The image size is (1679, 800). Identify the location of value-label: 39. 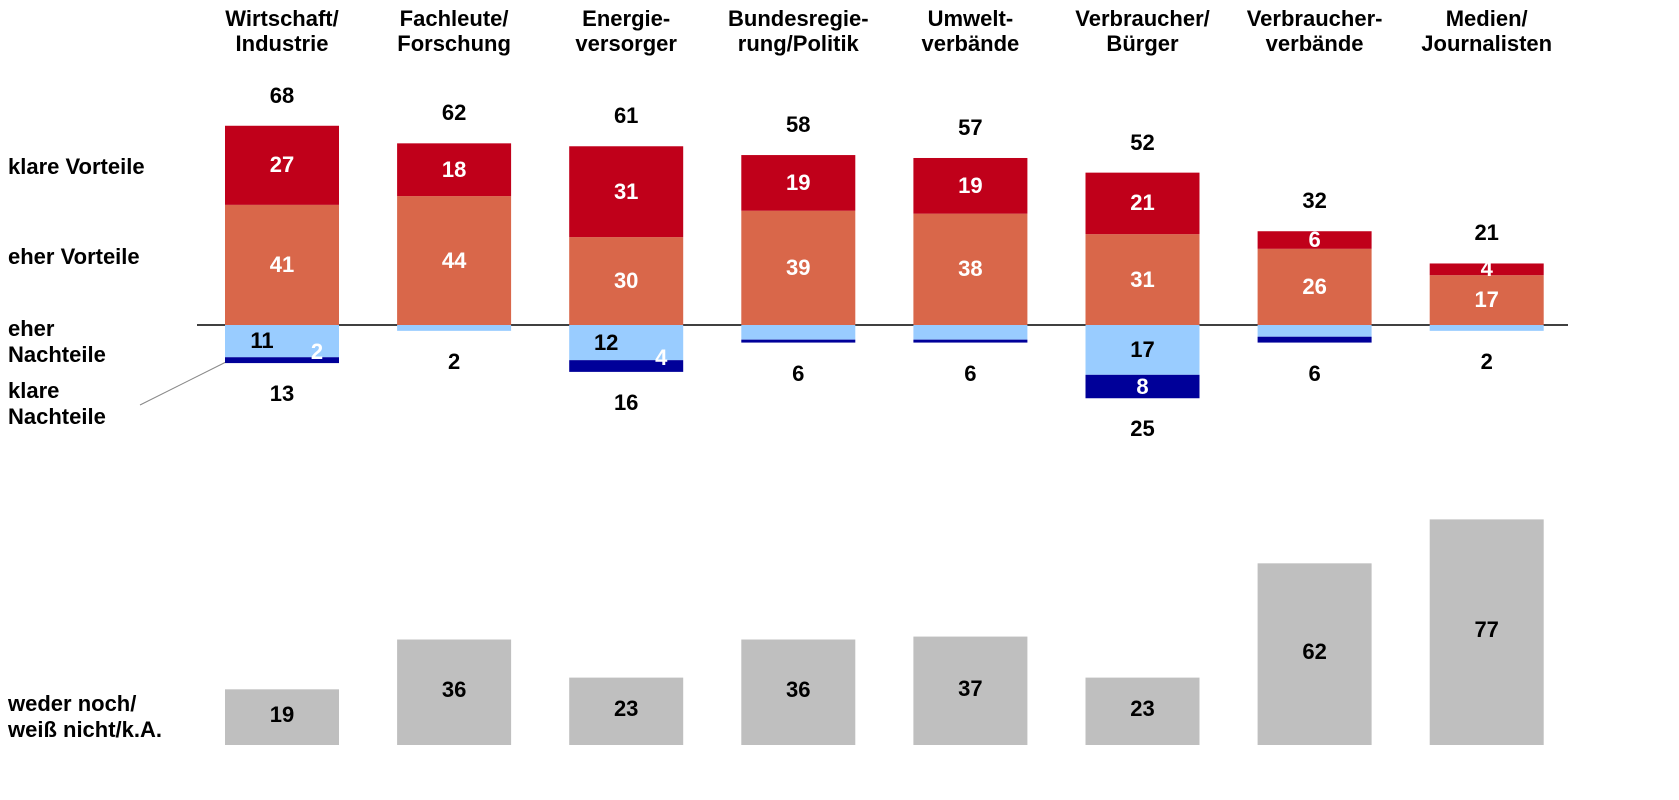
(798, 267).